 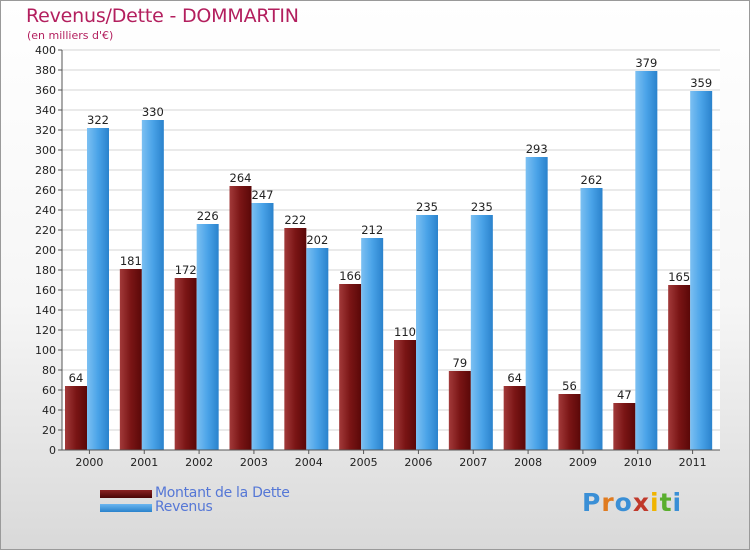 What do you see at coordinates (646, 63) in the screenshot?
I see `data-label-revenus: 379` at bounding box center [646, 63].